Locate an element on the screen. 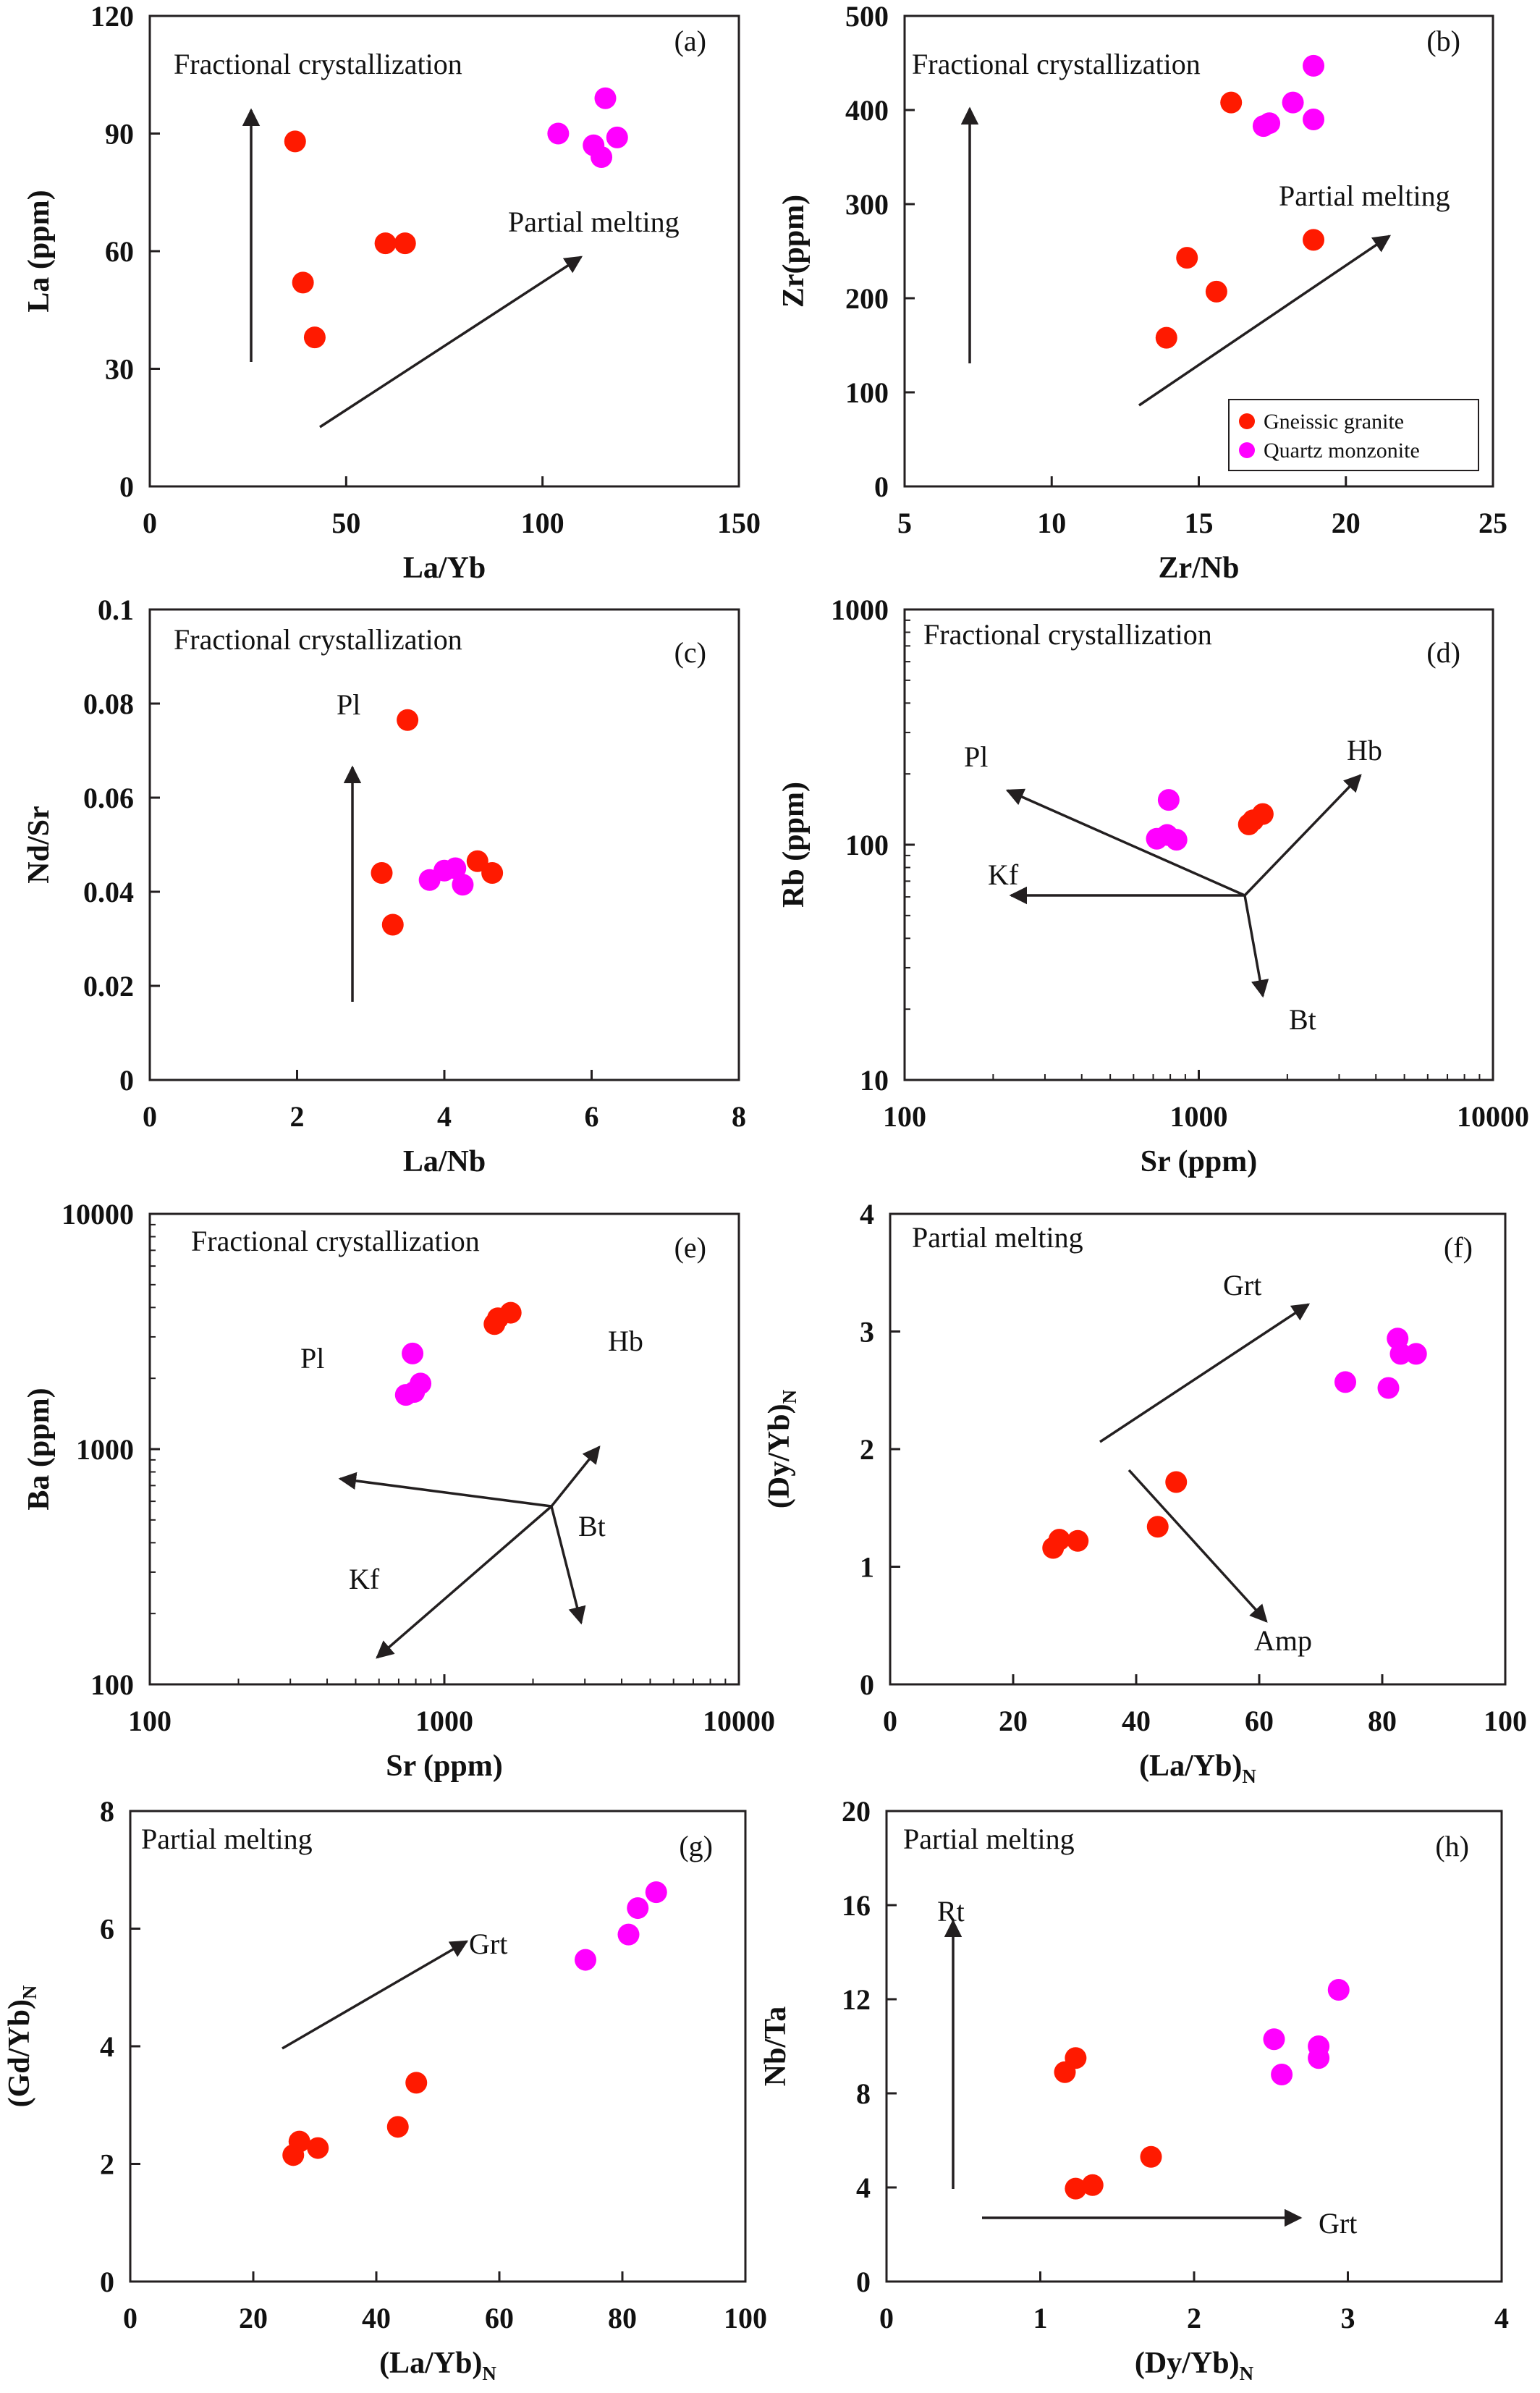  legend: Gneissic granite Quartz monzonite is located at coordinates (1353, 435).